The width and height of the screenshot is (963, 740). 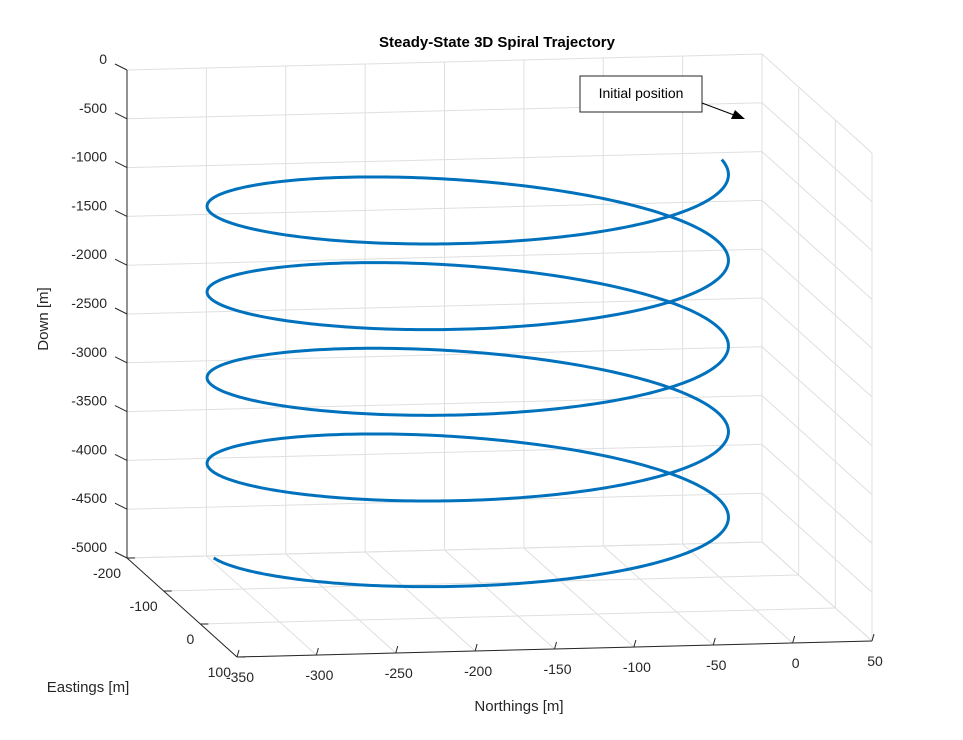 What do you see at coordinates (738, 114) in the screenshot?
I see `annotation-arrowhead` at bounding box center [738, 114].